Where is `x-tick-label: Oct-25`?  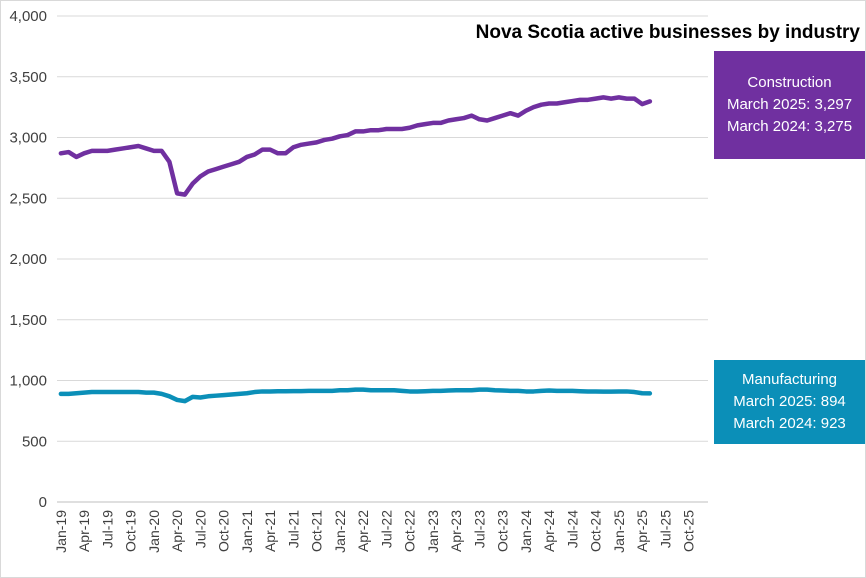 x-tick-label: Oct-25 is located at coordinates (689, 531).